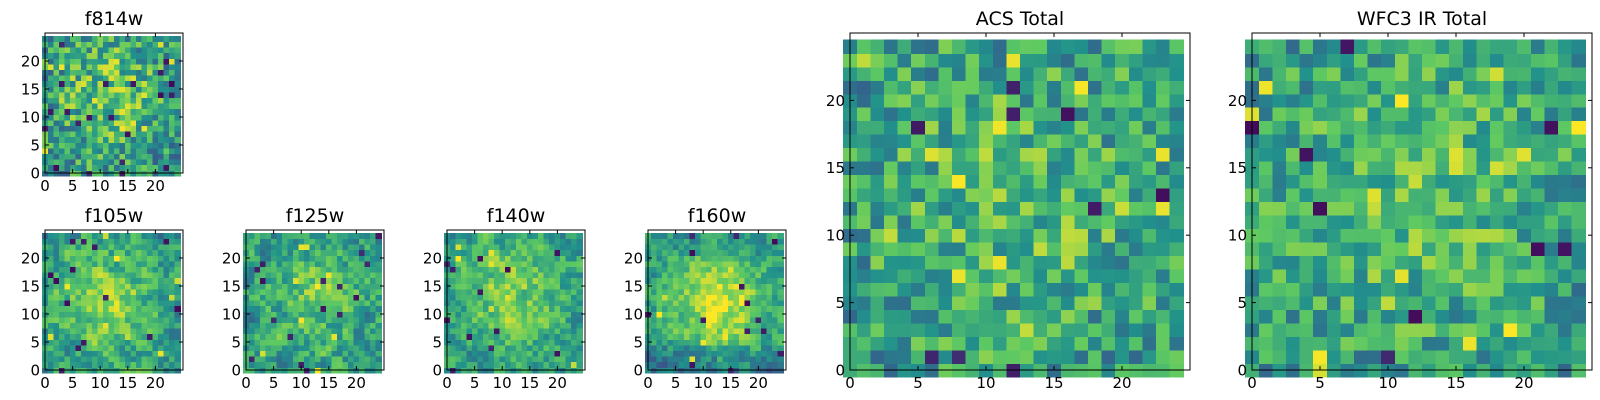  What do you see at coordinates (231, 286) in the screenshot?
I see `y-tick-label: 15` at bounding box center [231, 286].